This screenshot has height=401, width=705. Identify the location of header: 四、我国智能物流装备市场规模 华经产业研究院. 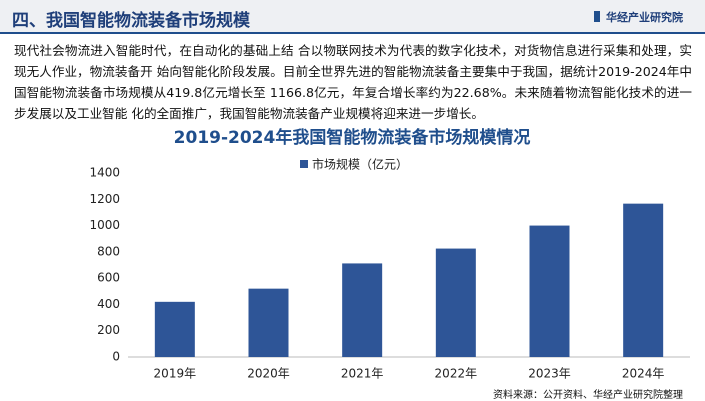
(352, 17).